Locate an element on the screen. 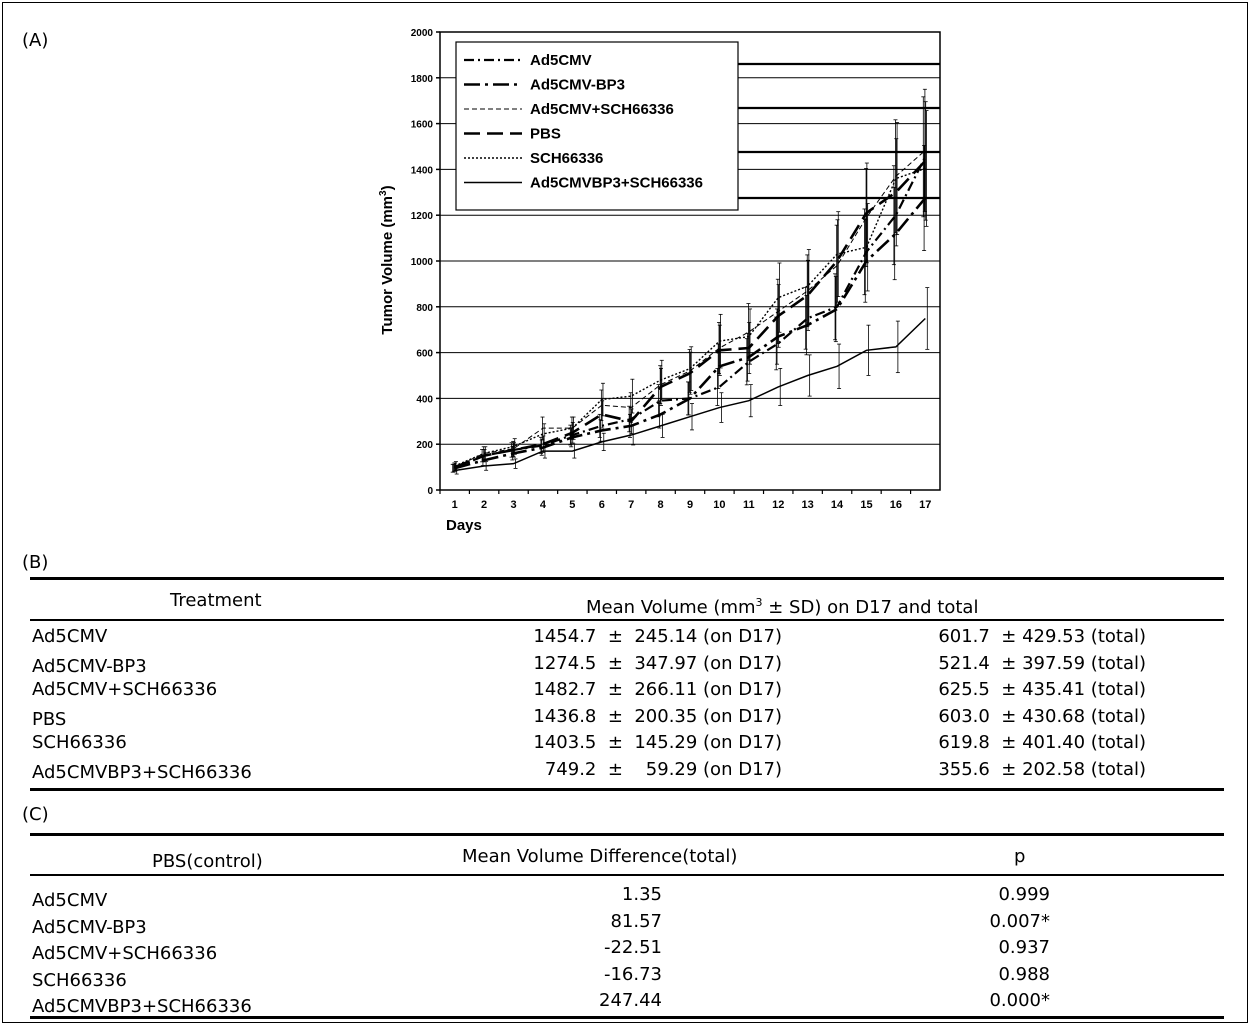  series-ad5cmv-sch66336 is located at coordinates (689, 280).